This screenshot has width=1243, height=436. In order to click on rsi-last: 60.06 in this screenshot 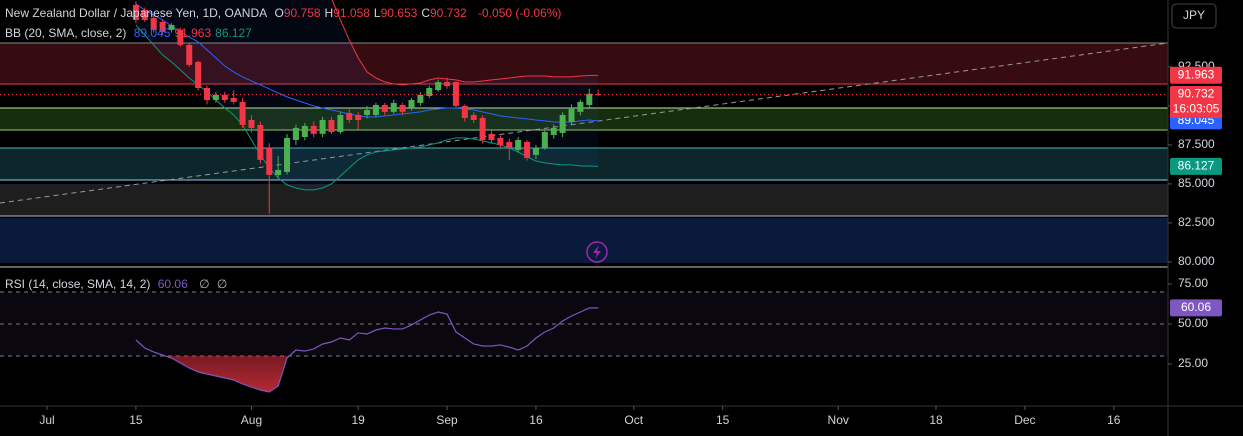, I will do `click(172, 284)`.